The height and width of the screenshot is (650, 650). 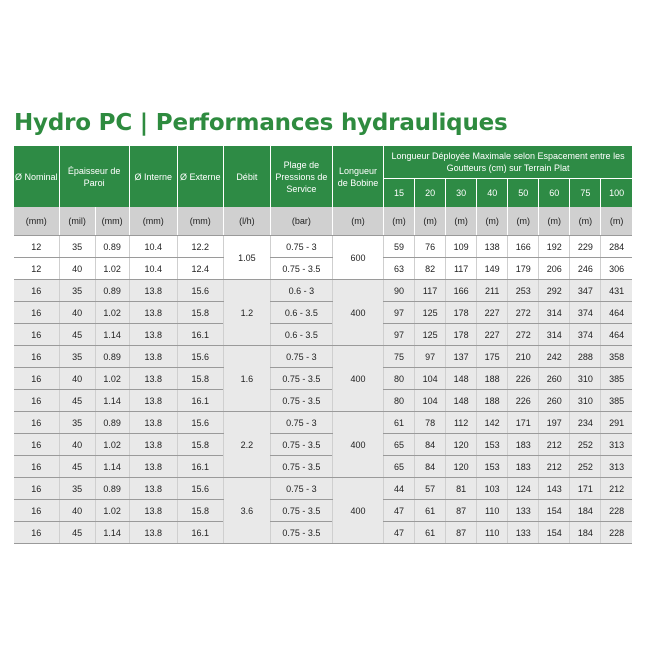 What do you see at coordinates (399, 290) in the screenshot?
I see `cell-length-value: 90` at bounding box center [399, 290].